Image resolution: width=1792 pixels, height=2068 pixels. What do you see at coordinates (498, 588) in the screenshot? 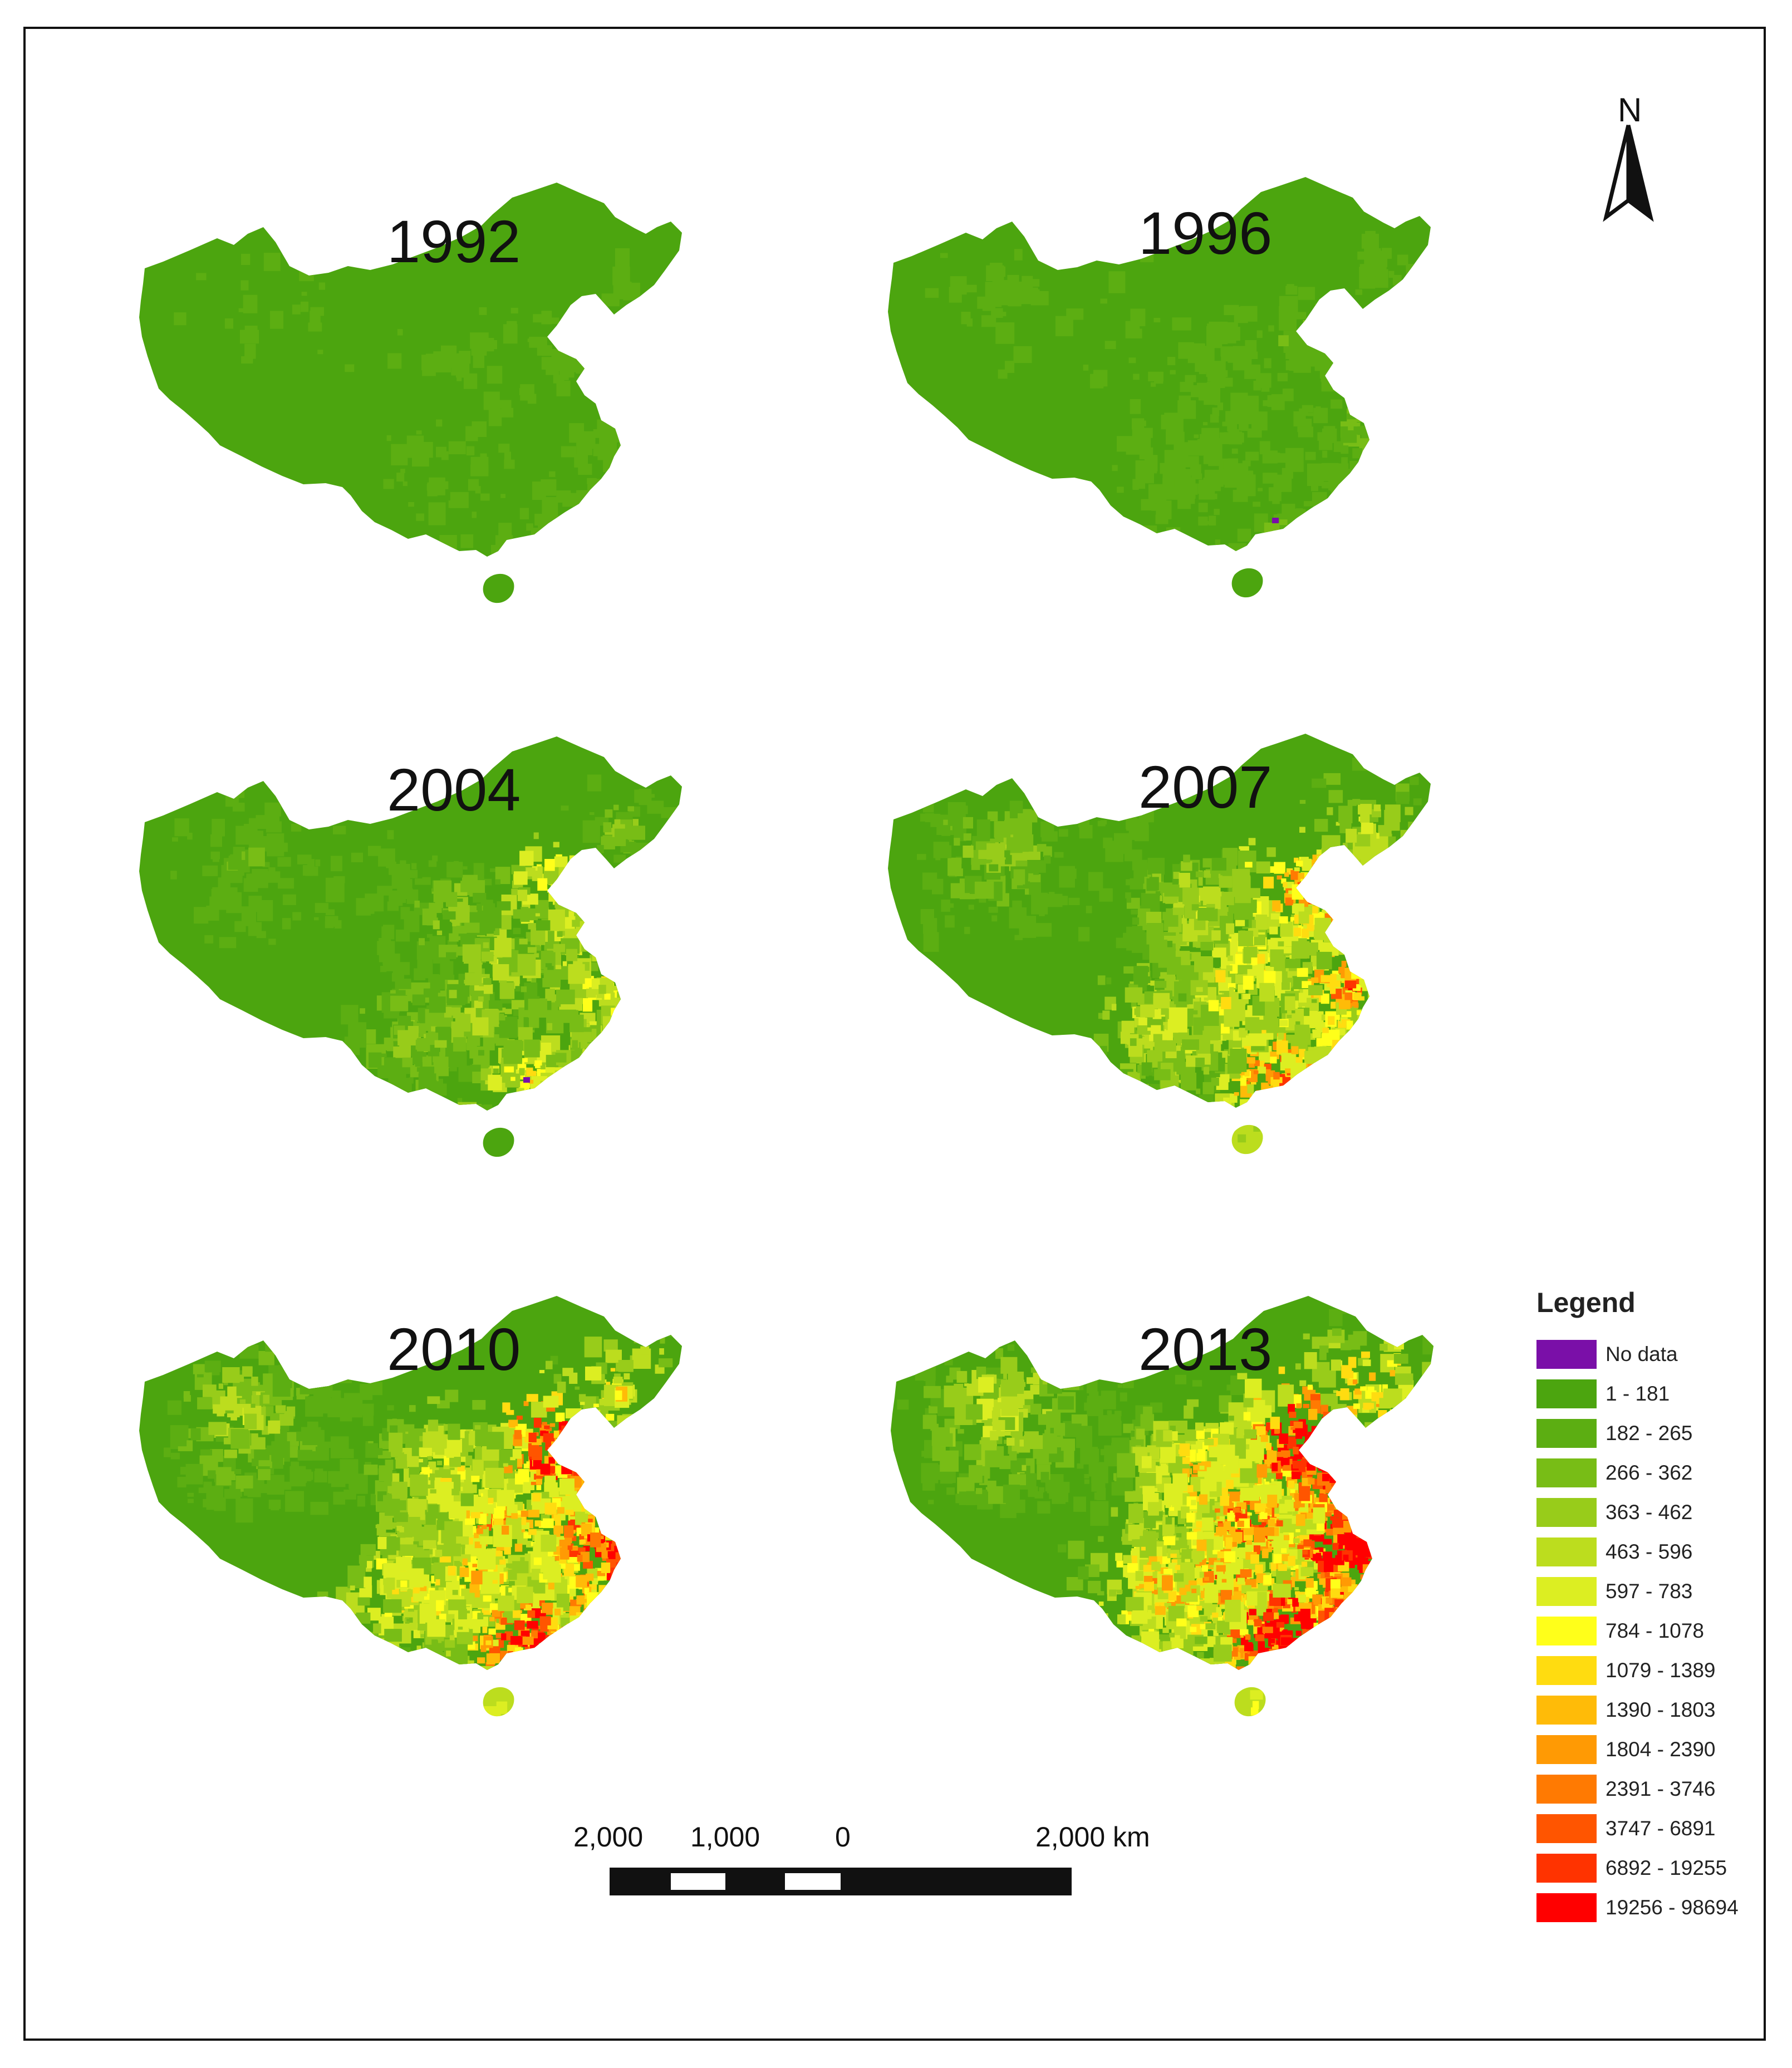
I see `hainan-region` at bounding box center [498, 588].